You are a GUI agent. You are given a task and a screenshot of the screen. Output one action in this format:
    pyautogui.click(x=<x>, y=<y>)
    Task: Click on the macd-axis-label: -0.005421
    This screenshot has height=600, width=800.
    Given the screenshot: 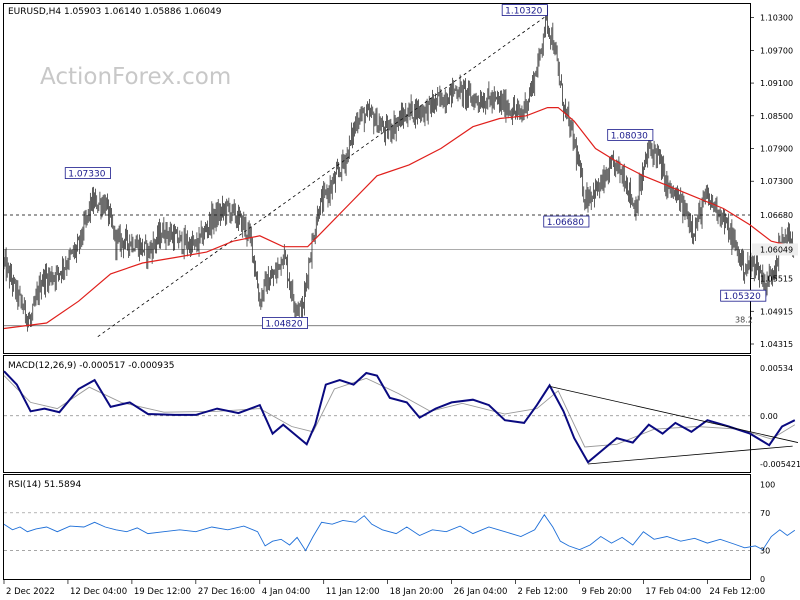 What is the action you would take?
    pyautogui.click(x=780, y=464)
    